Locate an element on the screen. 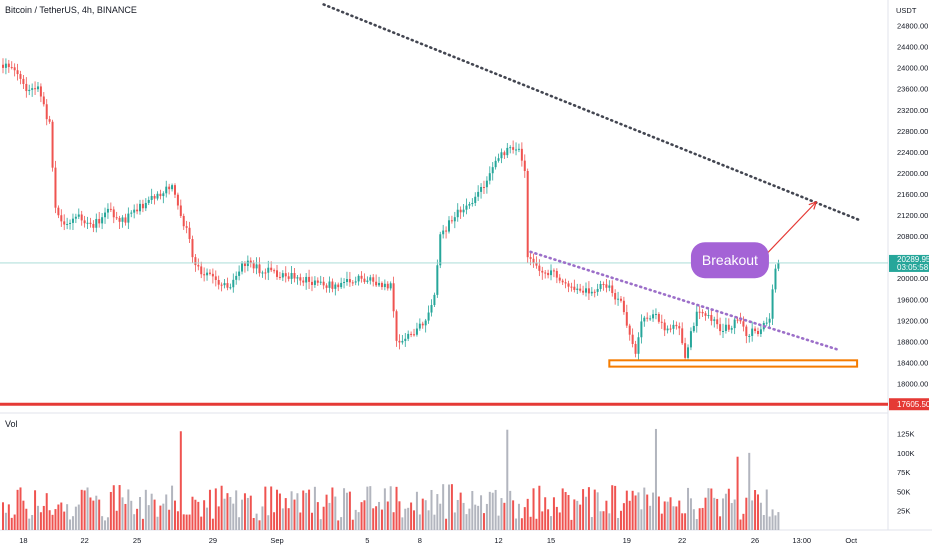 The width and height of the screenshot is (932, 550). short-downtrend-trendline is located at coordinates (683, 300).